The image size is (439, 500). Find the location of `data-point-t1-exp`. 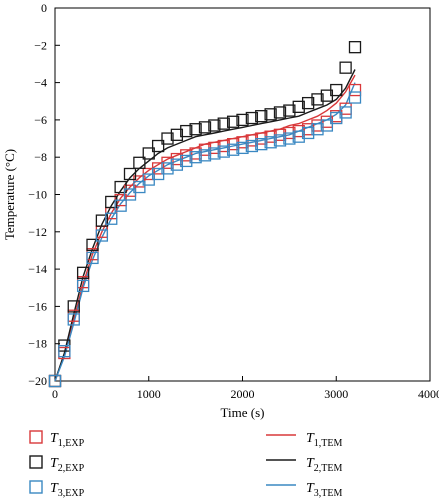

data-point-t1-exp is located at coordinates (355, 90).